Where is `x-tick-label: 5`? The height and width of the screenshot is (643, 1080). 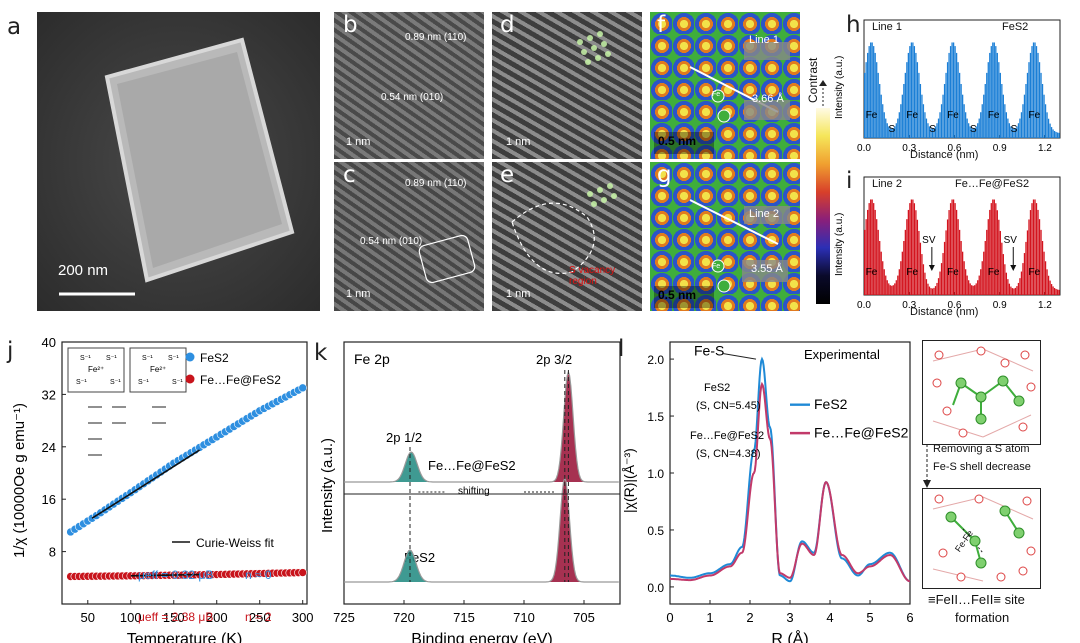
x-tick-label: 5 is located at coordinates (869, 617).